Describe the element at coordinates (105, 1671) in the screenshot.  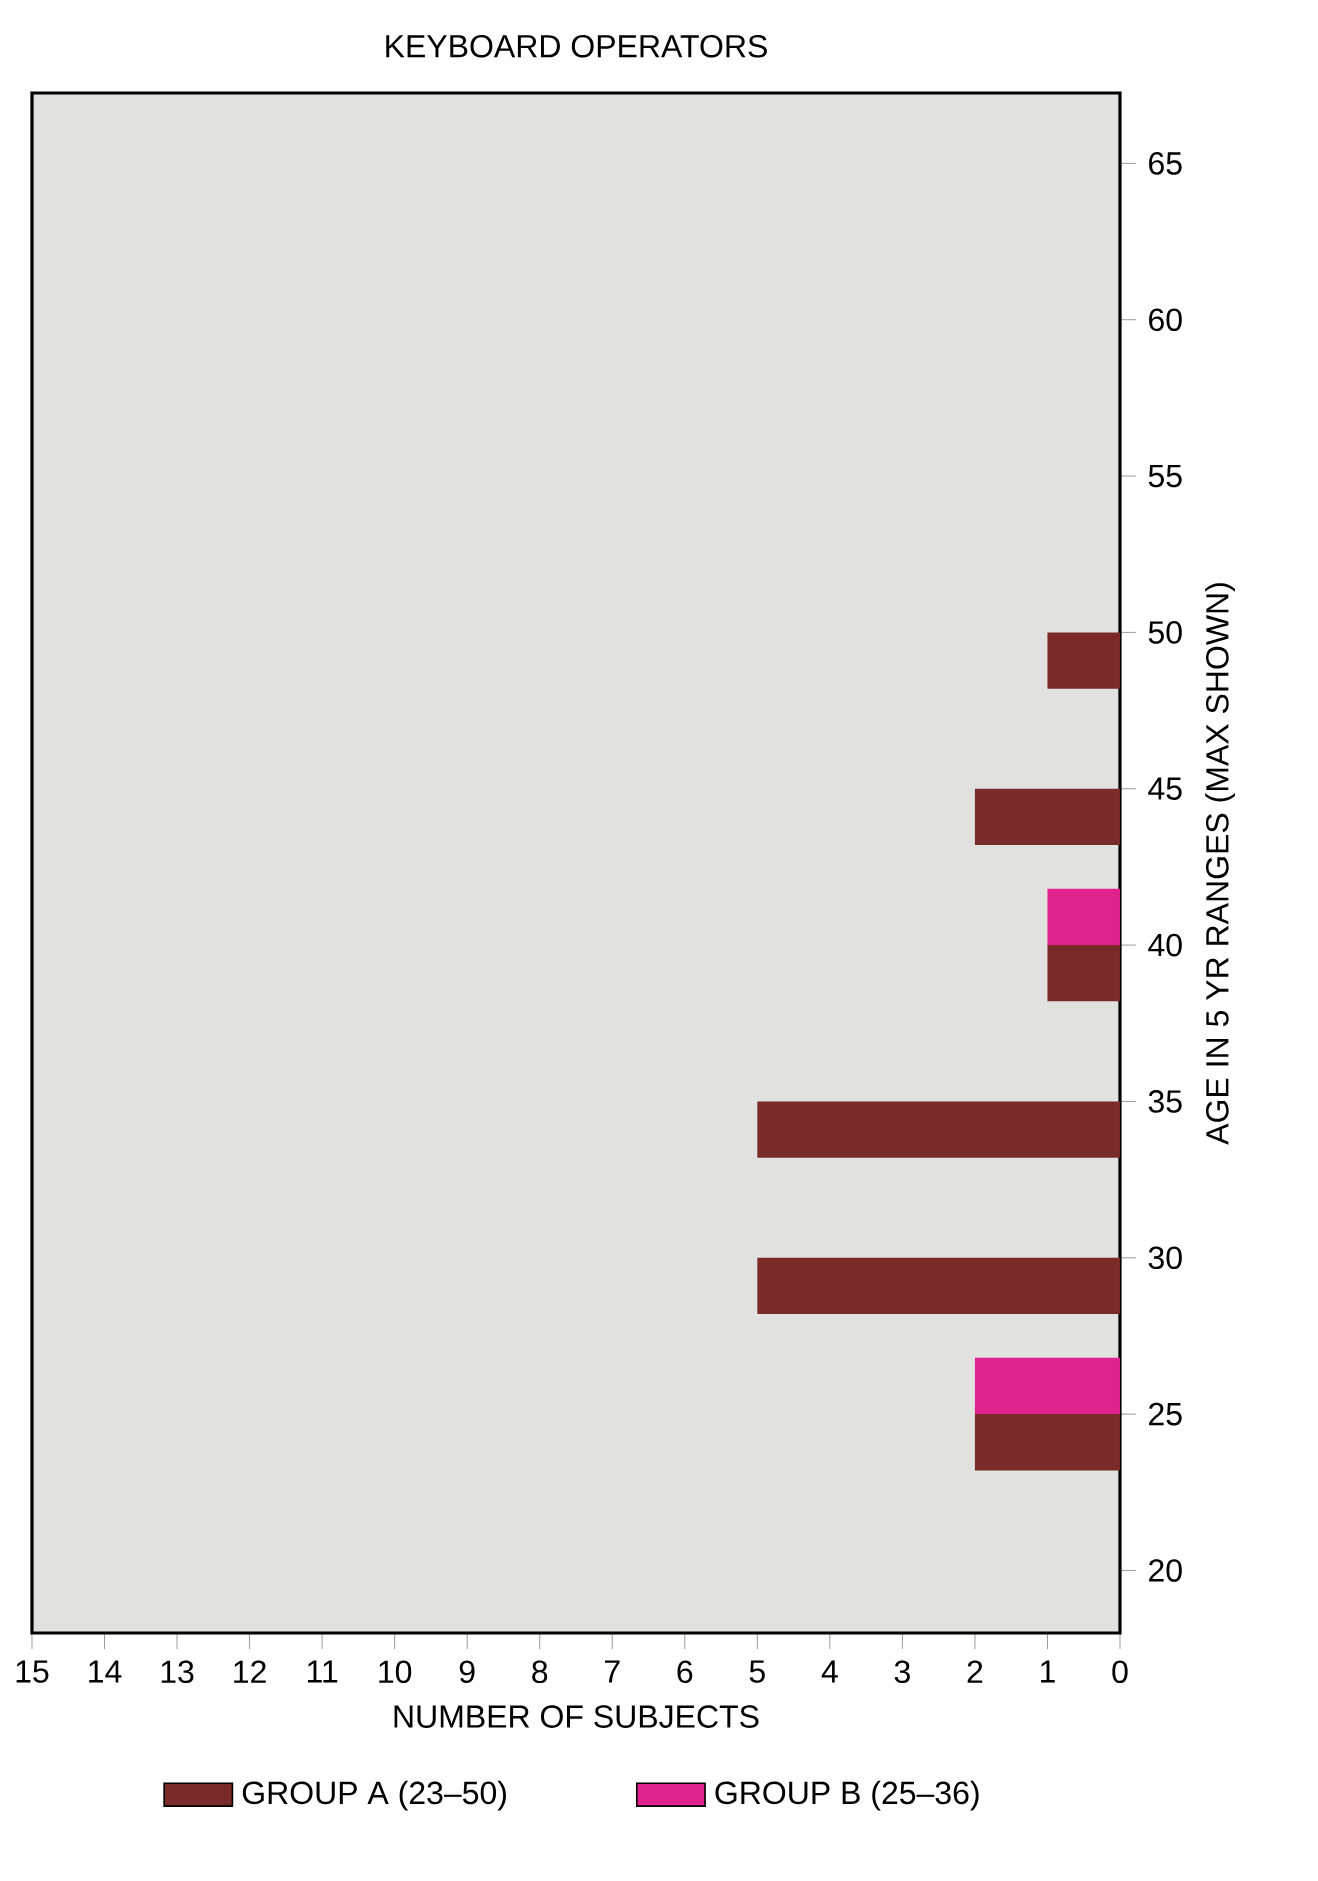
I see `x-tick-label: 14` at that location.